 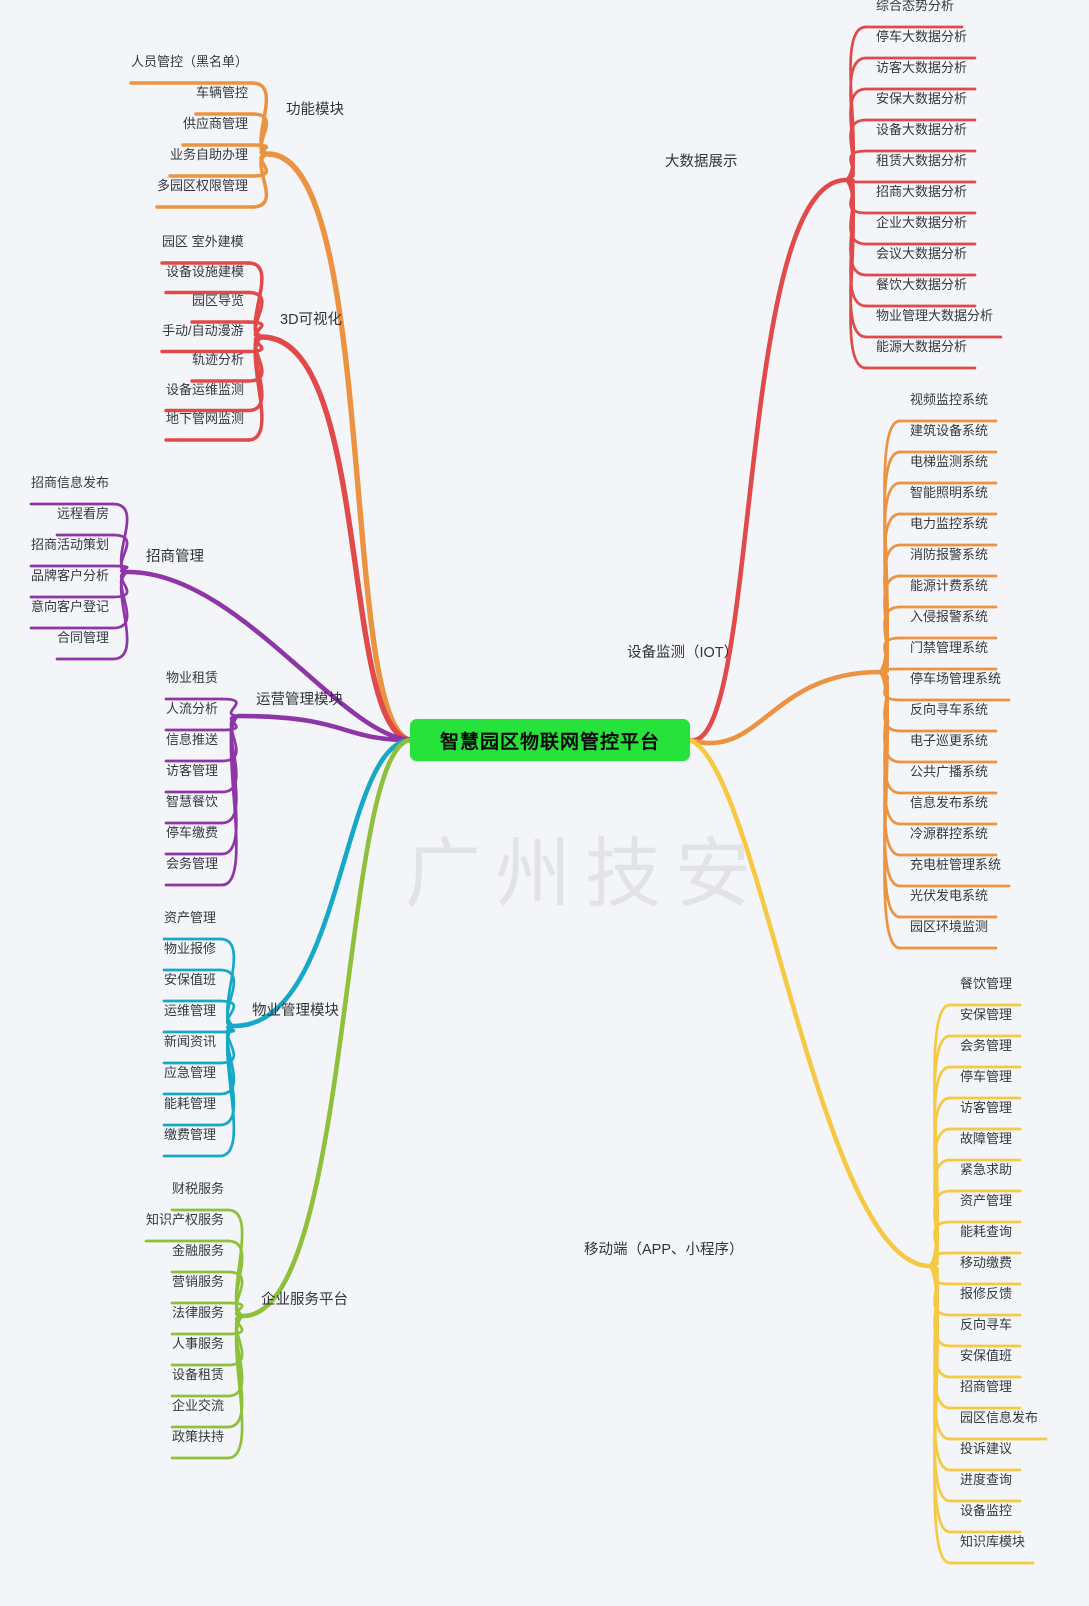 What do you see at coordinates (192, 834) in the screenshot?
I see `leaf-node-operation-management-module-5: 停车缴费` at bounding box center [192, 834].